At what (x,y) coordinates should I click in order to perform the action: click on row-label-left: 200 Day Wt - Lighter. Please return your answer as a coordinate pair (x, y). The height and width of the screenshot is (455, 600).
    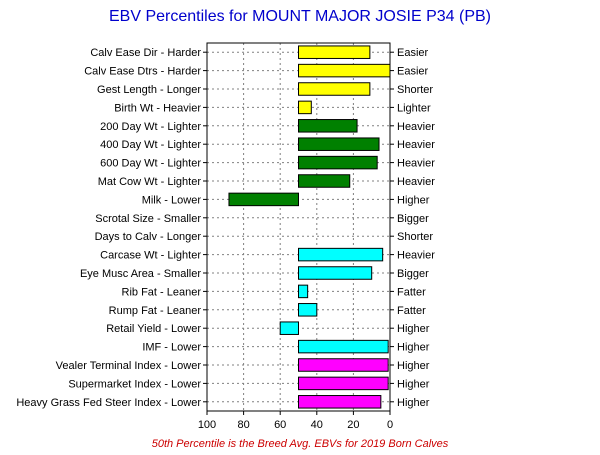
    Looking at the image, I should click on (150, 127).